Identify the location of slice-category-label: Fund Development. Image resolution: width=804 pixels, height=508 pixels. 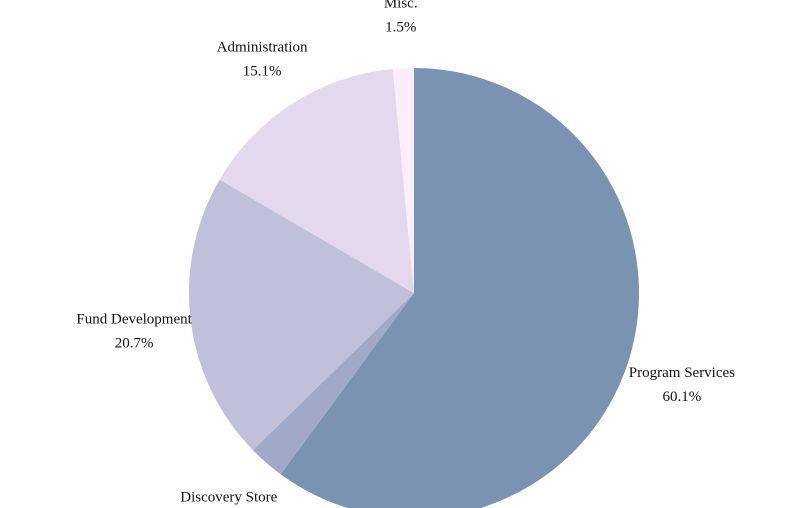
(134, 320).